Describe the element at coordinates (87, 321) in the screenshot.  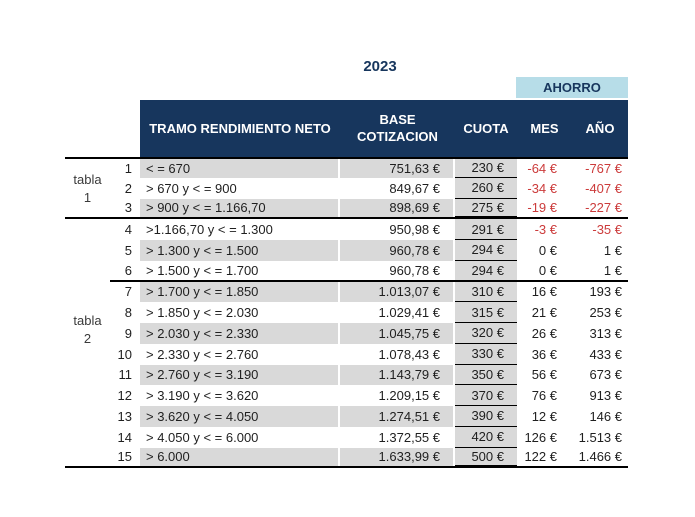
I see `group-label-tabla-2-line1: tabla` at that location.